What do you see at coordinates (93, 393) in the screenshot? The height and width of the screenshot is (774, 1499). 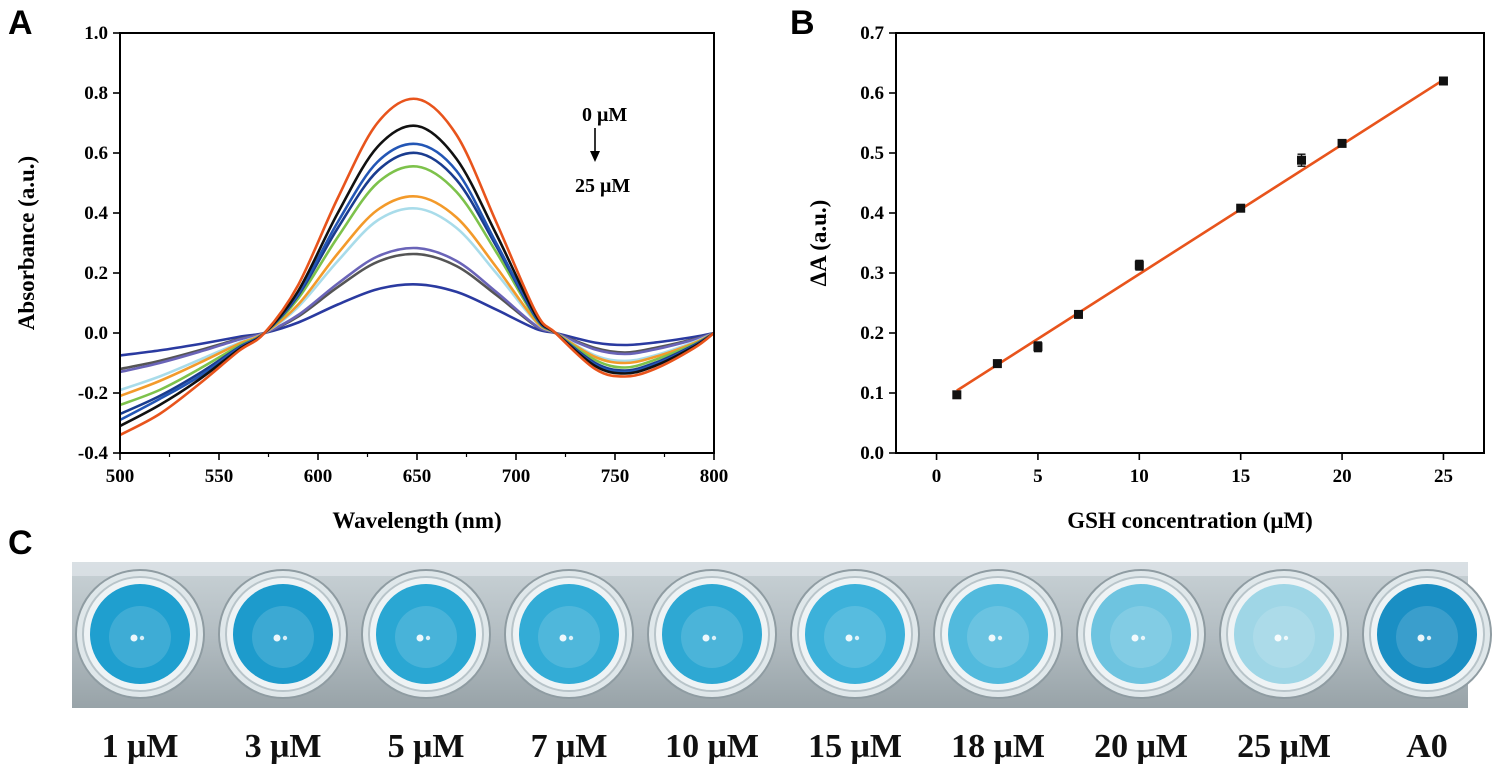 I see `panel-a-y-tick-label: -0.2` at bounding box center [93, 393].